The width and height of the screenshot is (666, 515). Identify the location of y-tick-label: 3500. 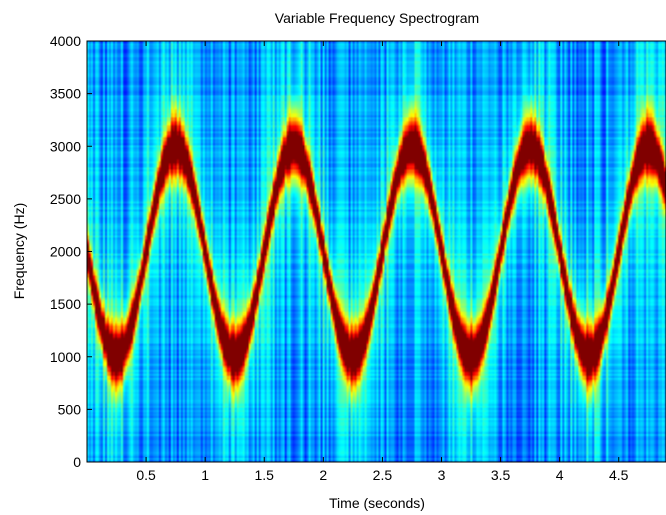
(65, 94).